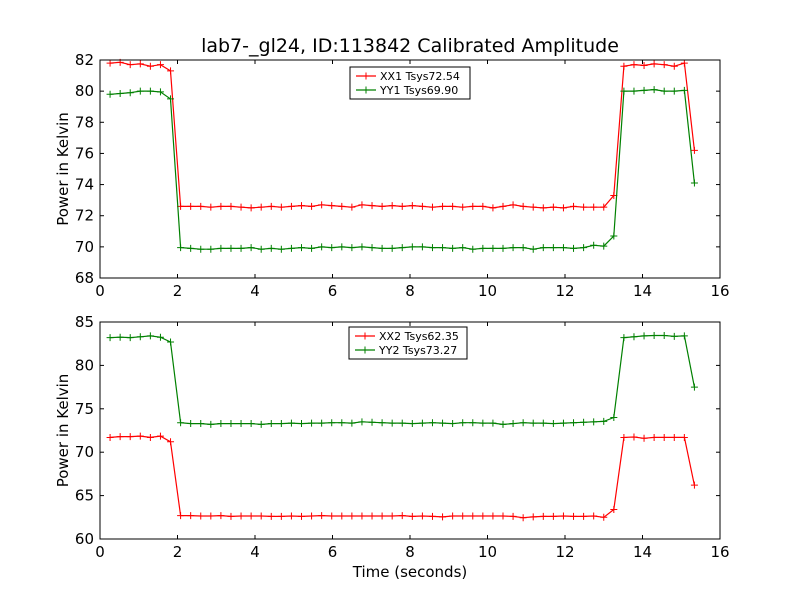 The width and height of the screenshot is (800, 600). I want to click on legend-label: YY2 Tsys73.27, so click(417, 350).